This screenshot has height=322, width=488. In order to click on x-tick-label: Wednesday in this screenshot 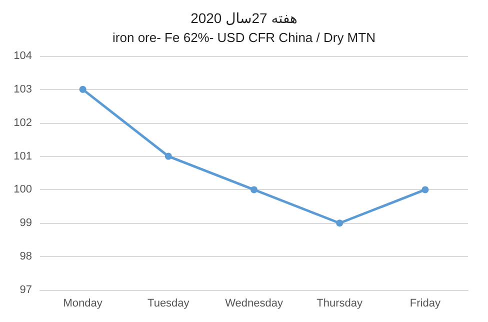, I will do `click(254, 304)`.